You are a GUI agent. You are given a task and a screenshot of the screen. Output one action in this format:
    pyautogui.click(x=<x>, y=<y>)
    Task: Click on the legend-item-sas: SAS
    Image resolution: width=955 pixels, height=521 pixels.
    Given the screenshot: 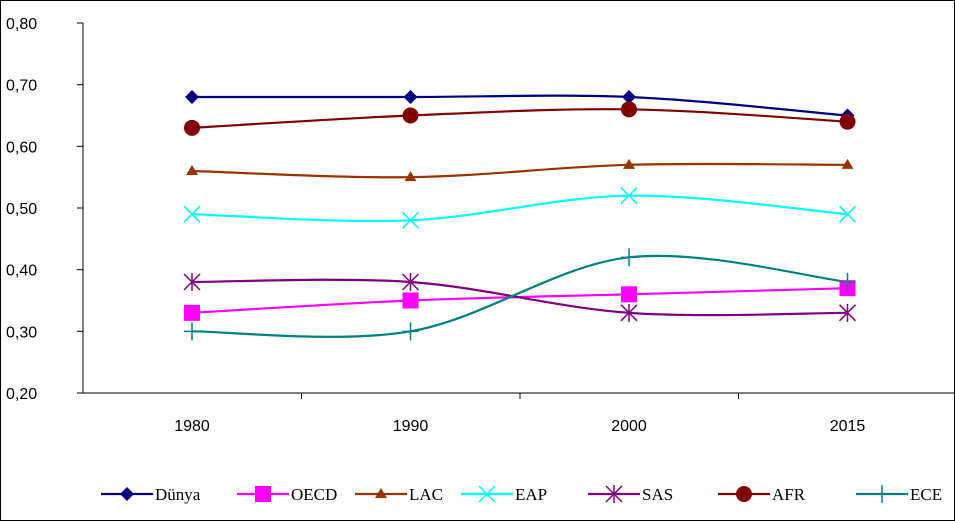 What is the action you would take?
    pyautogui.click(x=630, y=494)
    